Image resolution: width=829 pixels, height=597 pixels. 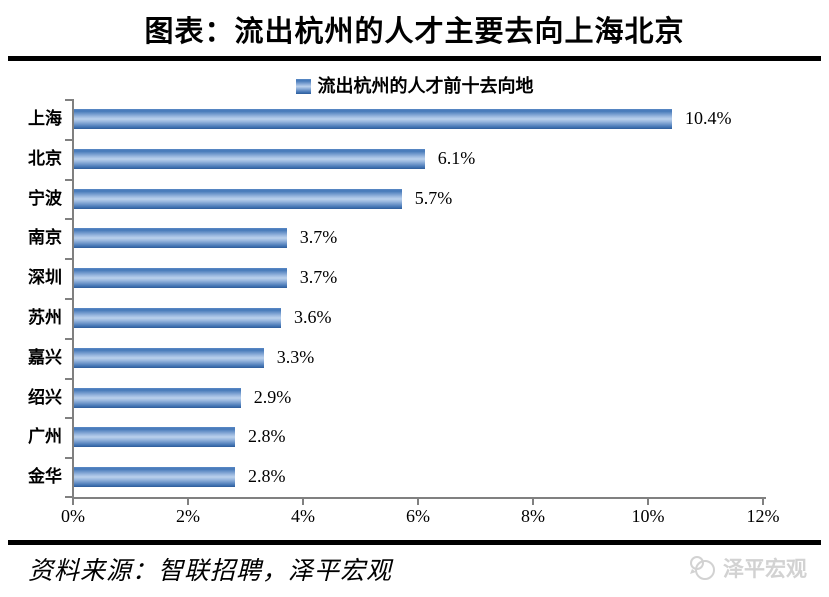 I want to click on x-tick-label: 0%, so click(x=73, y=516).